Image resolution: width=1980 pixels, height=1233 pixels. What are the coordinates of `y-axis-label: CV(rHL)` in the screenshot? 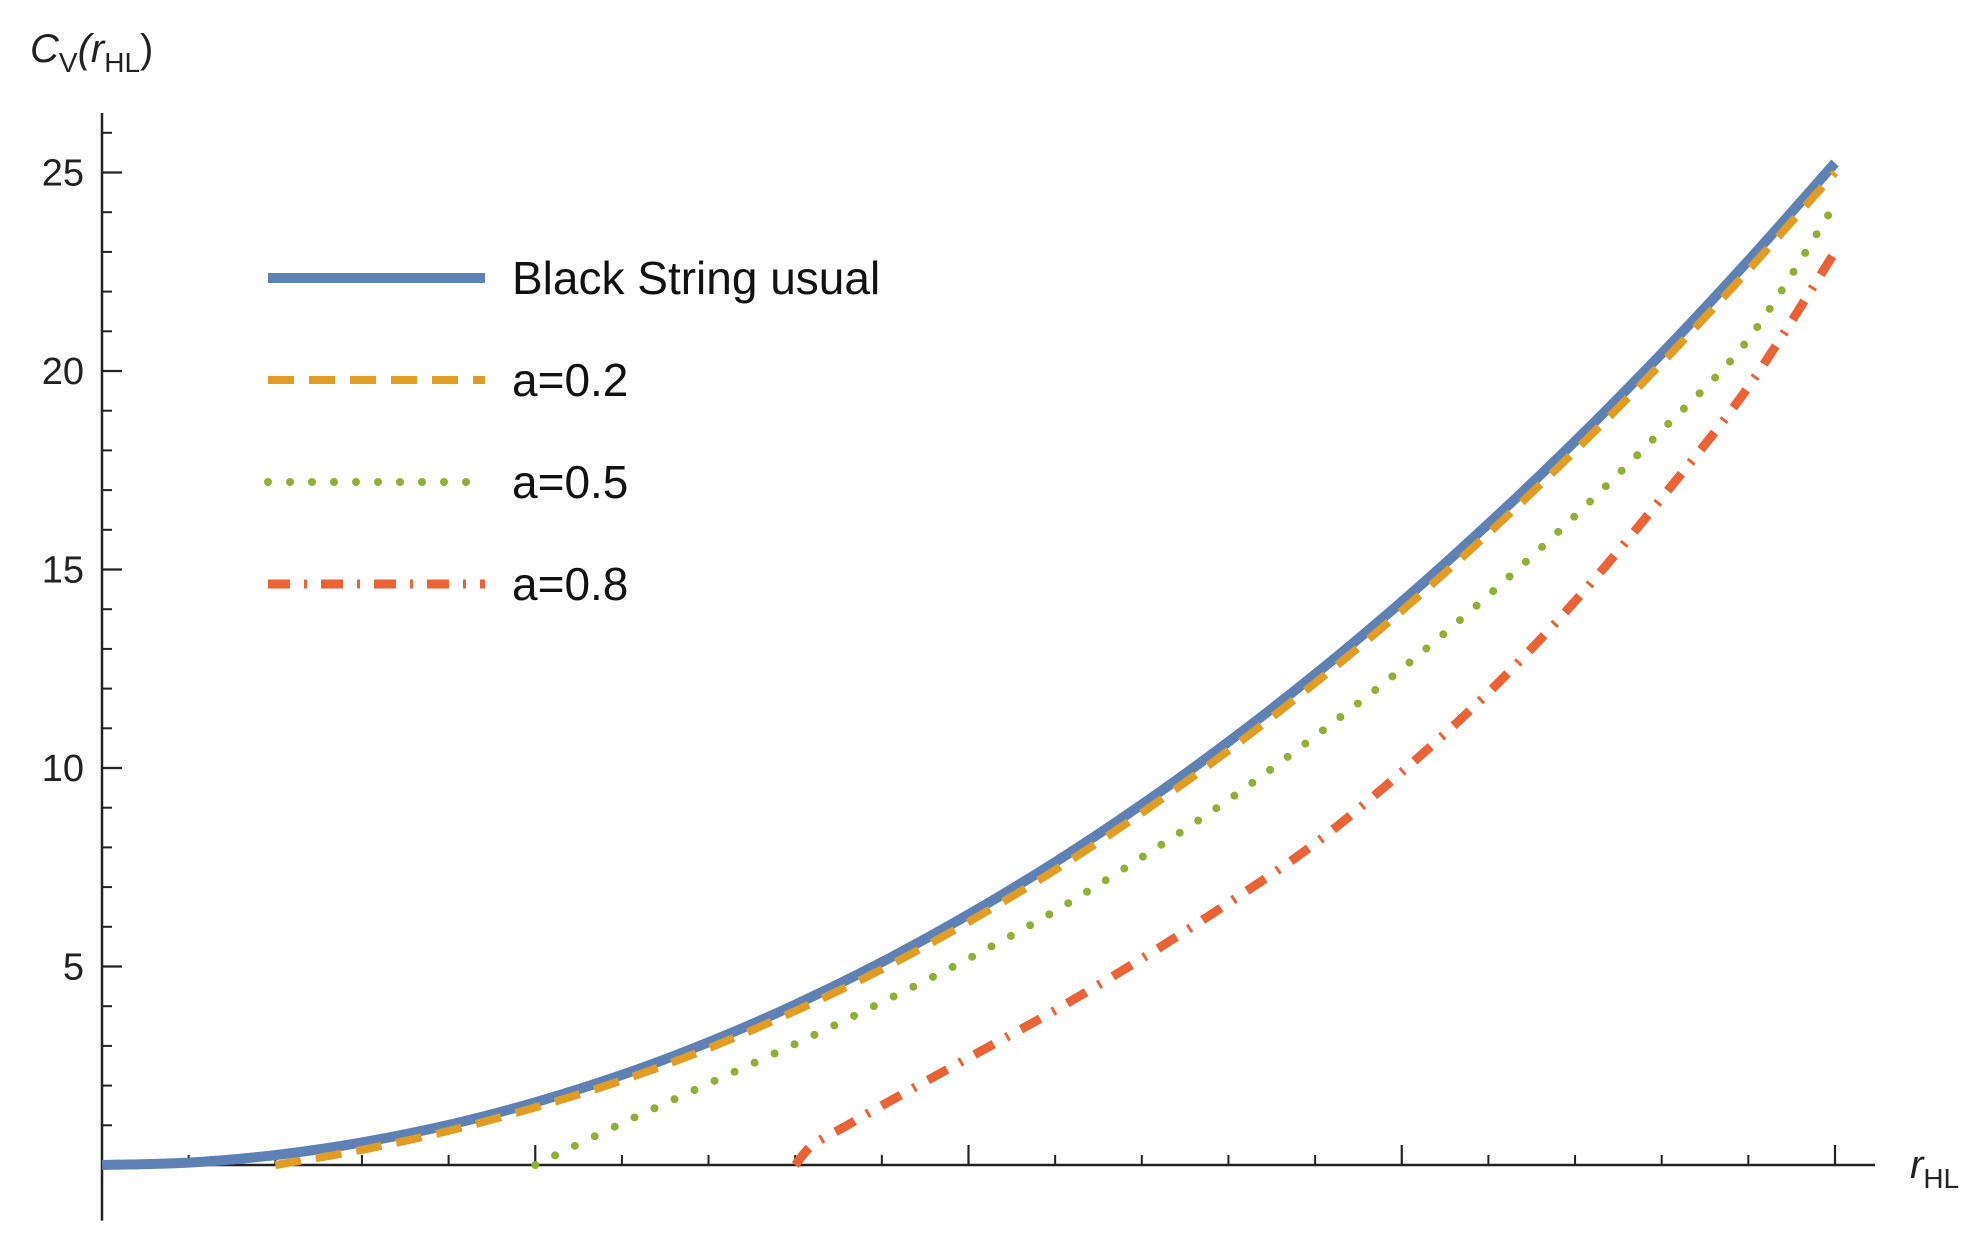 It's located at (91, 52).